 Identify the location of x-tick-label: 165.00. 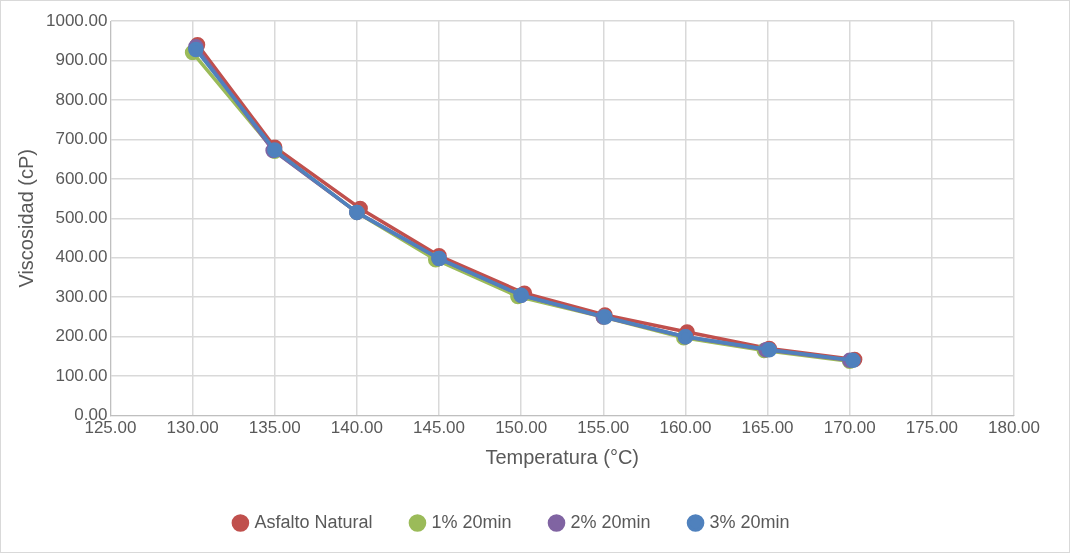
(767, 428).